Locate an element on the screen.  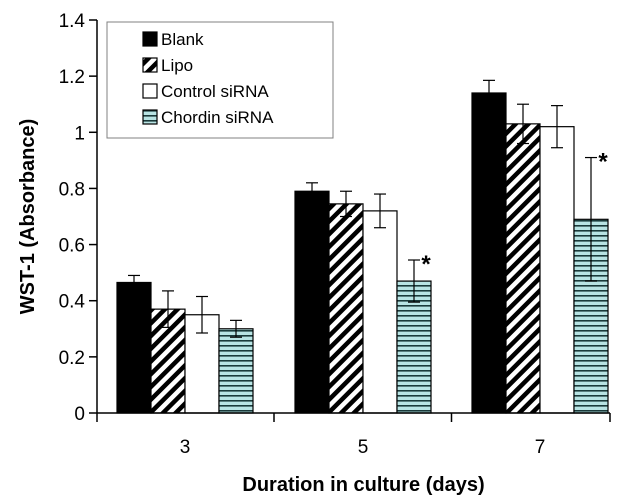
x-tick-label: 5 is located at coordinates (363, 447).